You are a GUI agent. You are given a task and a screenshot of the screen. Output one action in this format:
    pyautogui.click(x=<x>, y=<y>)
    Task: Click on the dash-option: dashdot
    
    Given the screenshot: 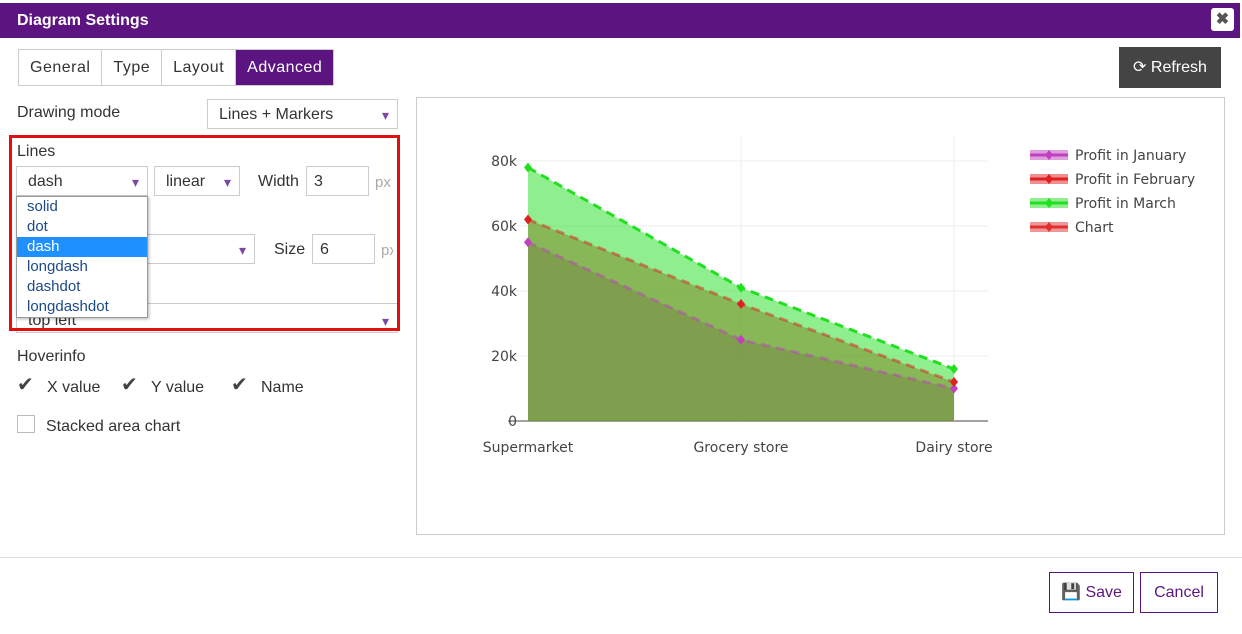 What is the action you would take?
    pyautogui.click(x=54, y=286)
    